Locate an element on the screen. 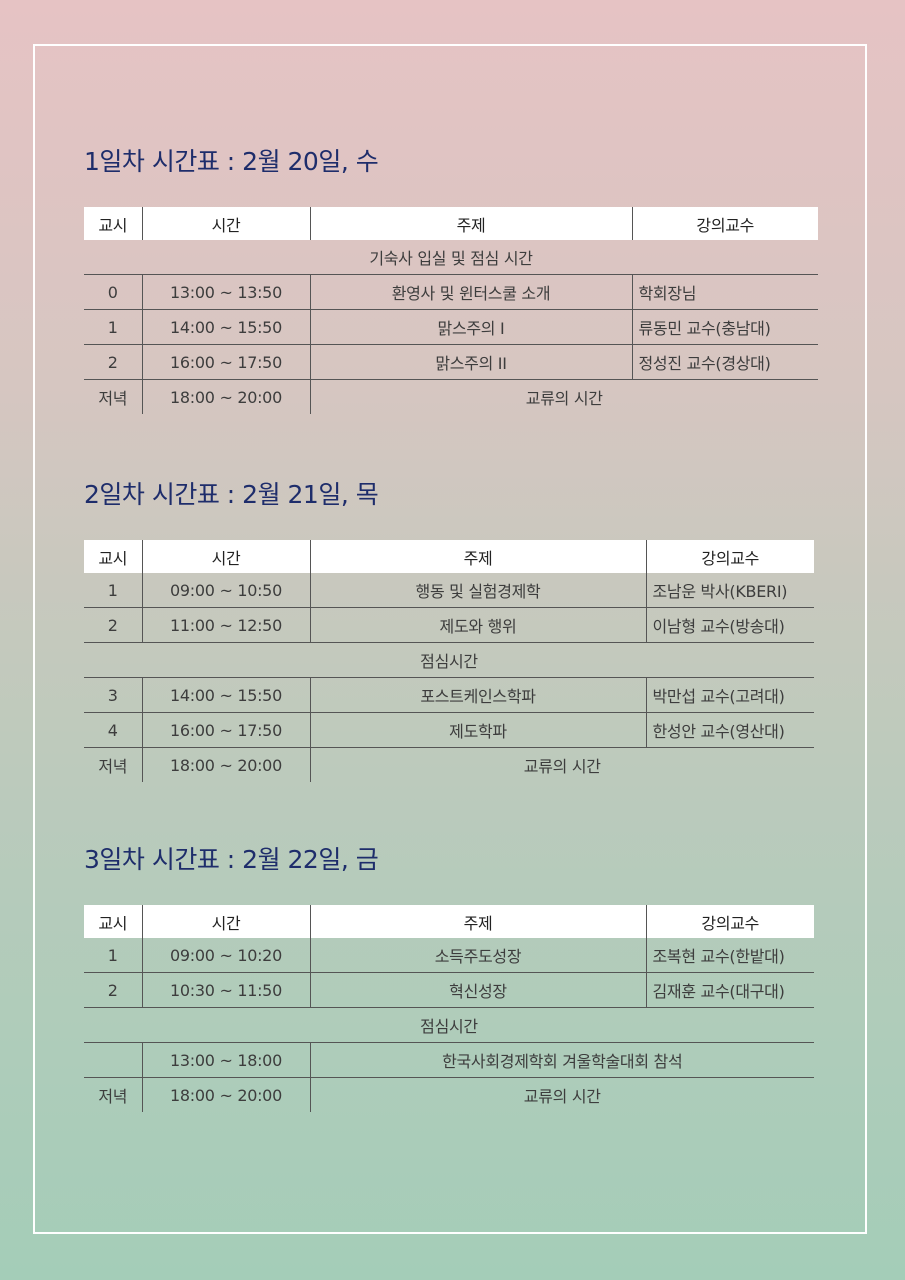 This screenshot has width=905, height=1280. table-row: 4 16:00 ~ 17:50 제도학파 한성안 교수(영산대) is located at coordinates (449, 730).